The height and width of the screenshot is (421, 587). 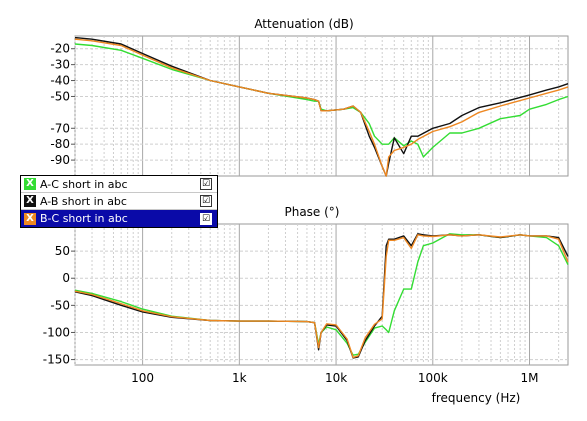 I want to click on phase-x-ticks: 100 1k 10k 100k 1M, so click(x=334, y=378).